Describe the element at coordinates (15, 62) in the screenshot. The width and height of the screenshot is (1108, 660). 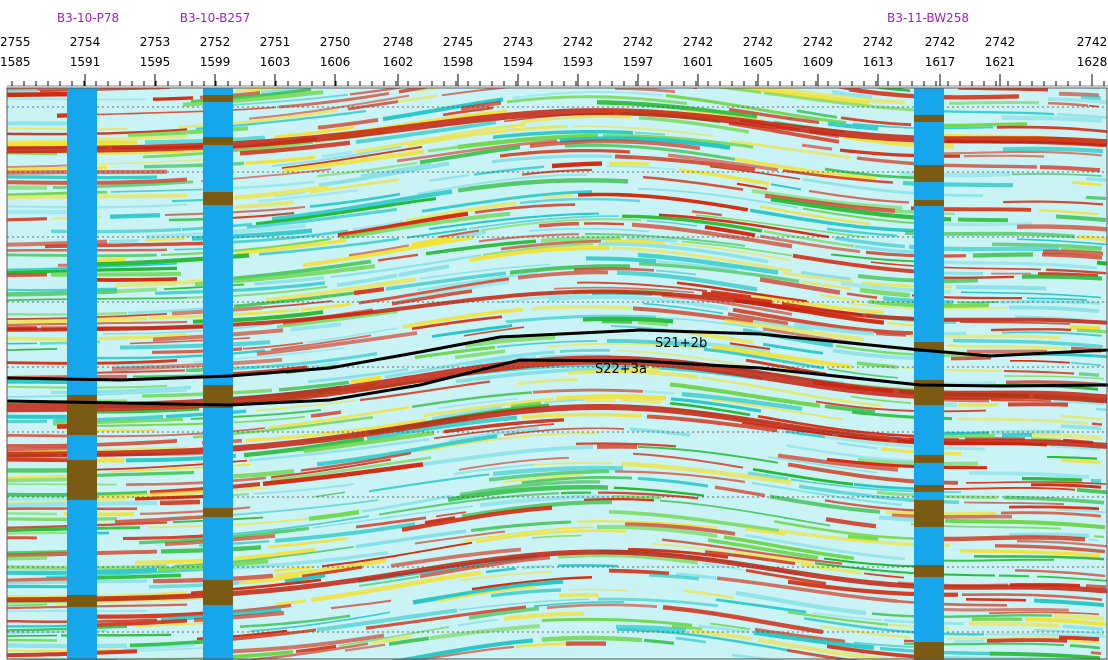
I see `trace-number: 1585` at that location.